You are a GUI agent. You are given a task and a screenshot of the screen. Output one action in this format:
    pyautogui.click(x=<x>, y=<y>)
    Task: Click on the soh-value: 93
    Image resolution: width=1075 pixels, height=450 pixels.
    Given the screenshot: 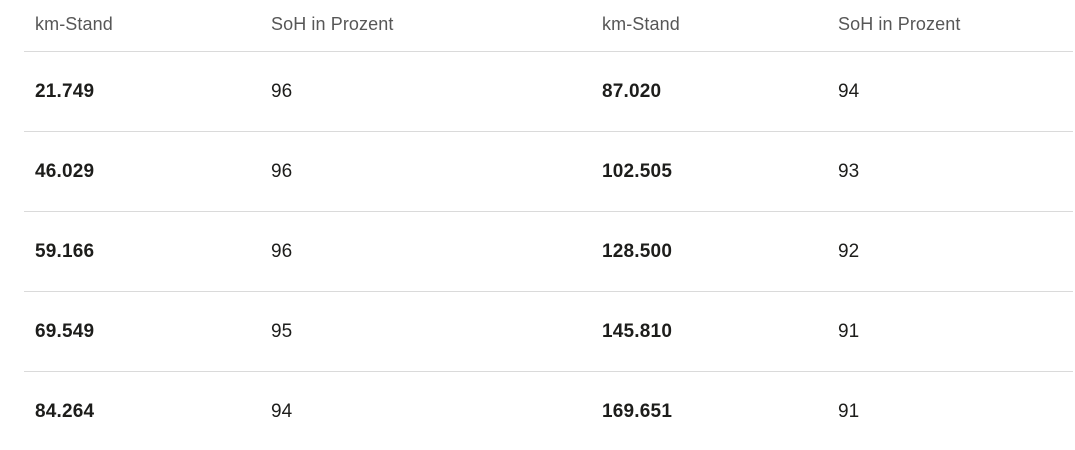 What is the action you would take?
    pyautogui.click(x=950, y=171)
    